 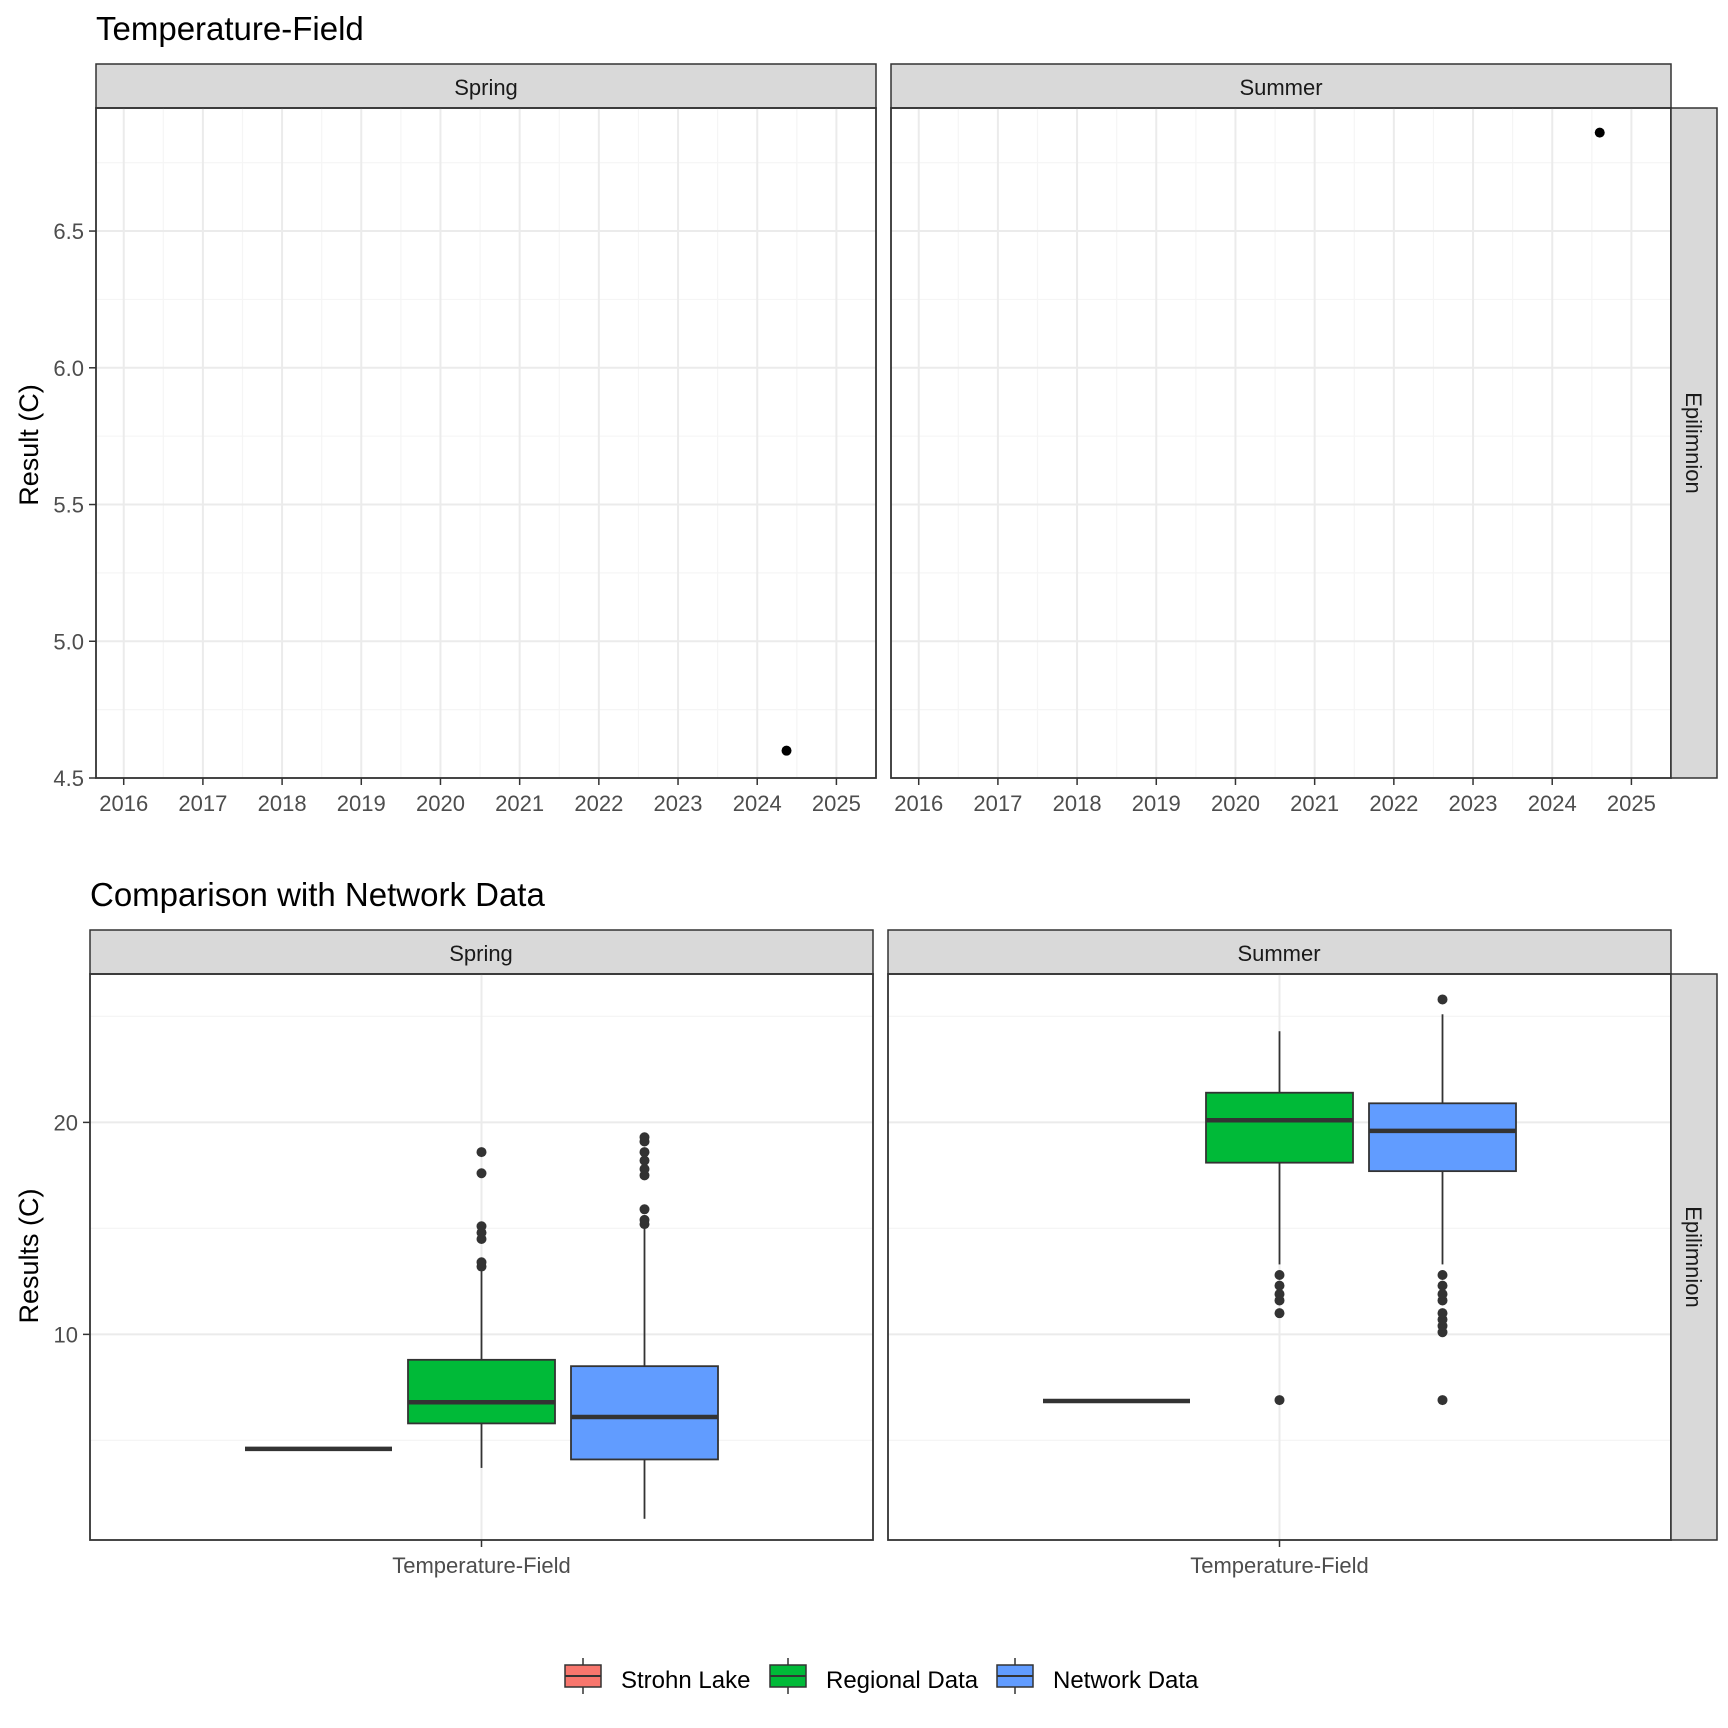 What do you see at coordinates (1314, 803) in the screenshot?
I see `chart1-summer-x-tick-label: 2021` at bounding box center [1314, 803].